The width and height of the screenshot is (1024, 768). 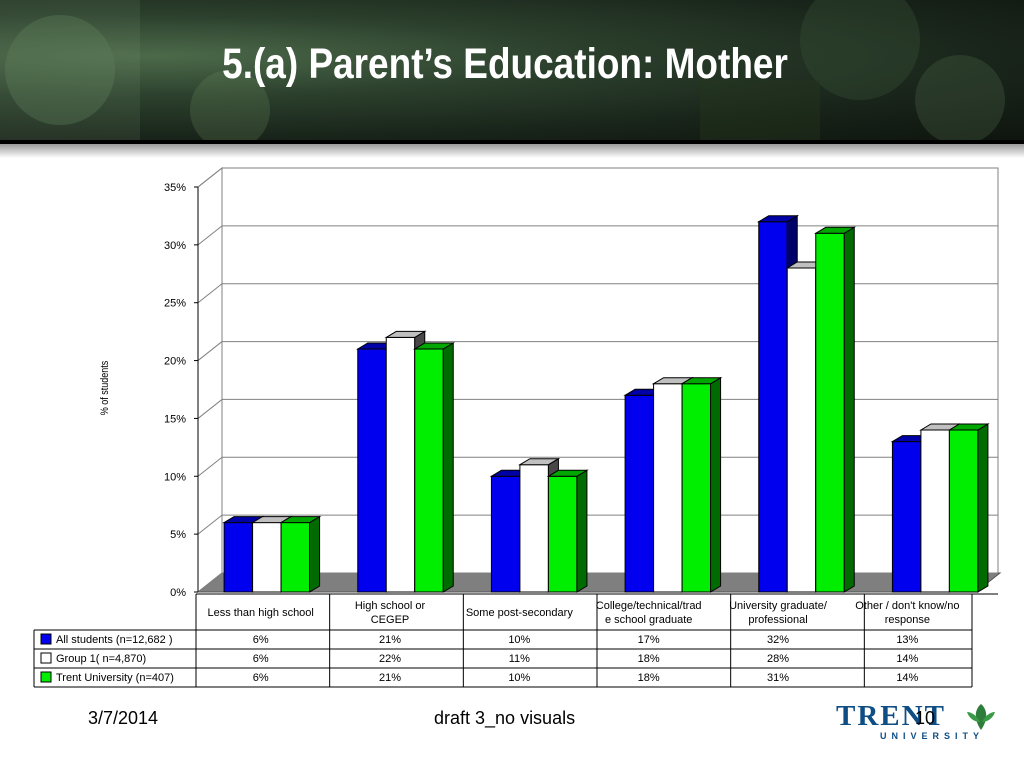 What do you see at coordinates (175, 246) in the screenshot?
I see `y-tick-label: 30%` at bounding box center [175, 246].